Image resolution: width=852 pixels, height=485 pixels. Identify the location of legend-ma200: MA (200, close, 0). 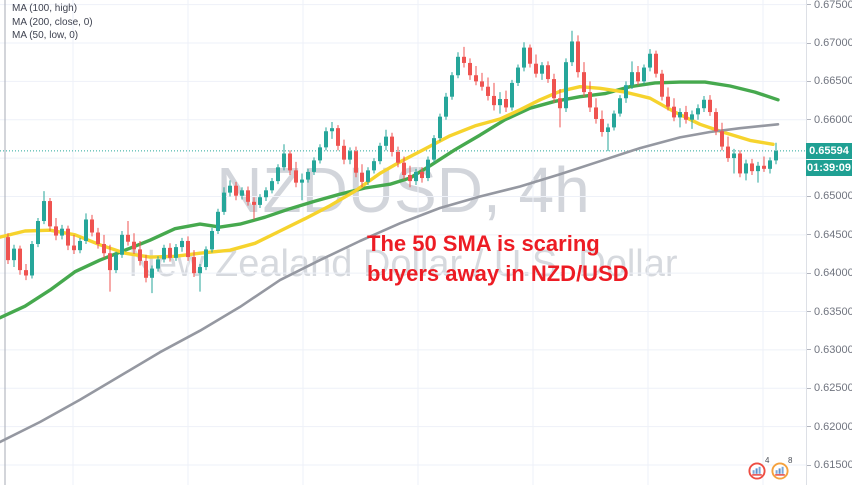
(52, 22).